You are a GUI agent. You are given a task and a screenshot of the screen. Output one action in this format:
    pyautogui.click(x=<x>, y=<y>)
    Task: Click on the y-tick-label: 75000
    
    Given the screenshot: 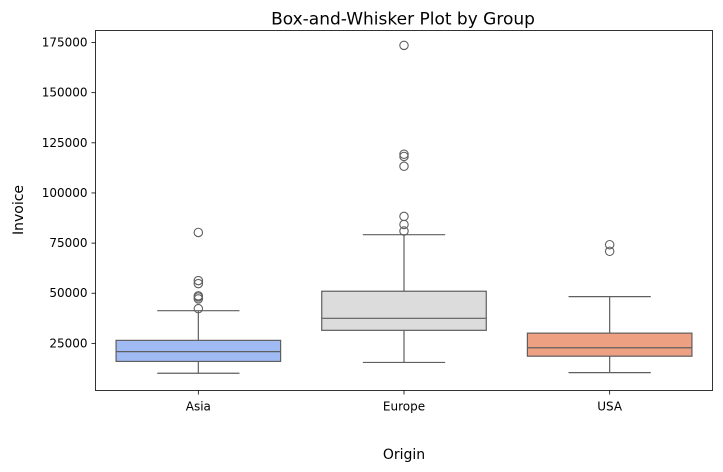 What is the action you would take?
    pyautogui.click(x=68, y=243)
    